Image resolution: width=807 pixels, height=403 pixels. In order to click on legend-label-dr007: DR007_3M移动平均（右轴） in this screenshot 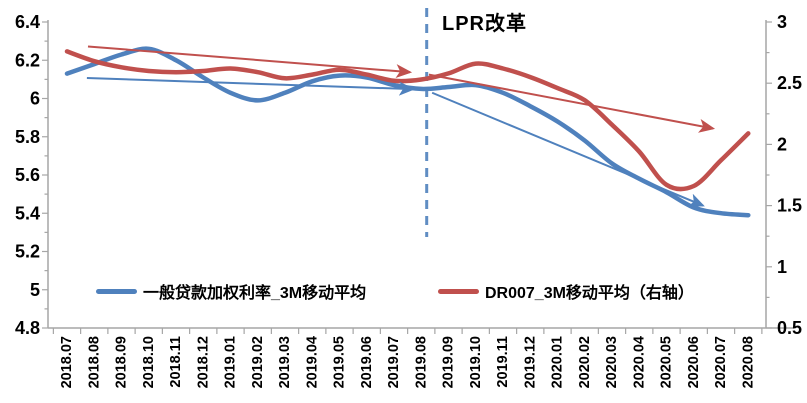, I will do `click(589, 293)`.